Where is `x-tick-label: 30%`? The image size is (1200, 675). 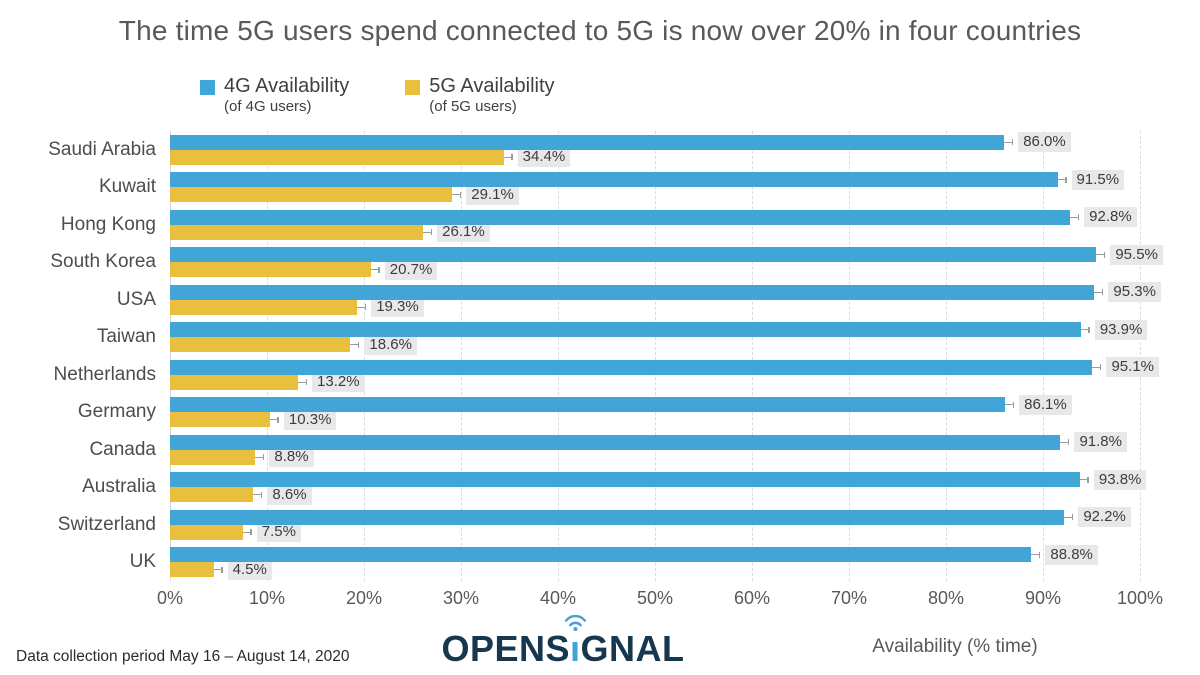 x-tick-label: 30% is located at coordinates (461, 598).